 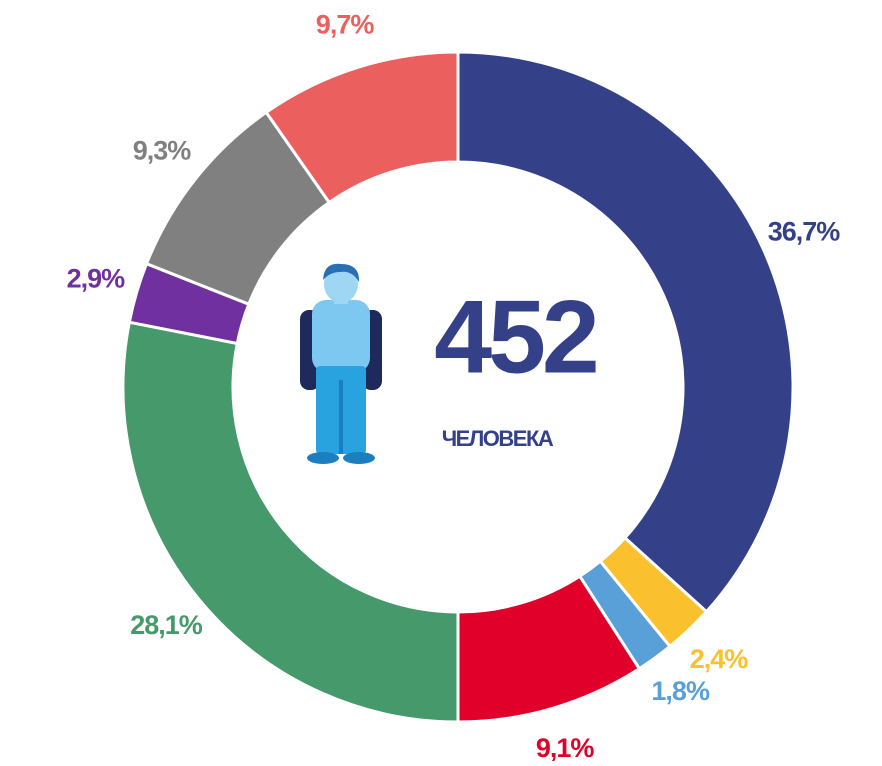 I want to click on data-label: 28,1%, so click(x=166, y=625).